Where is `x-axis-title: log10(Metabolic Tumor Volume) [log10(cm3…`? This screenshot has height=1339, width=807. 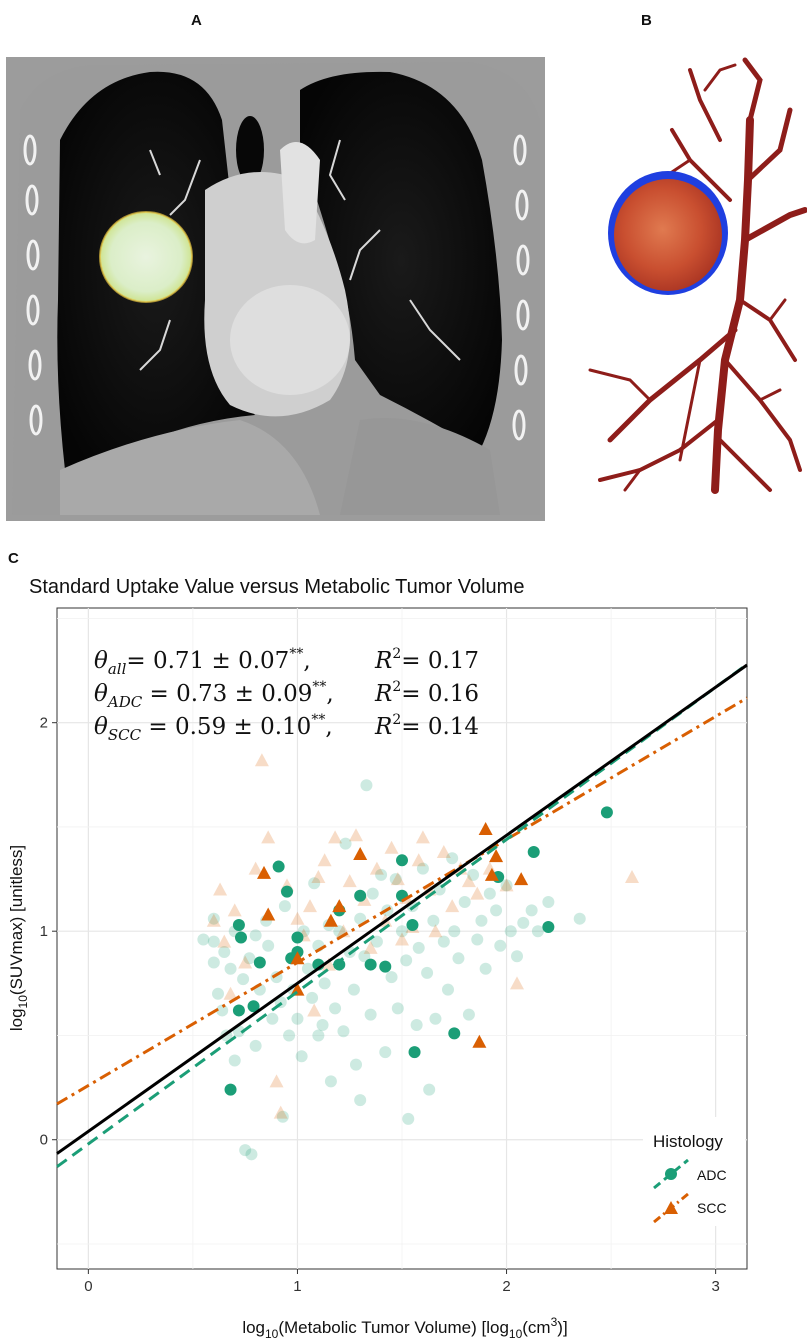
x-axis-title: log10(Metabolic Tumor Volume) [log10(cm3… is located at coordinates (404, 1327).